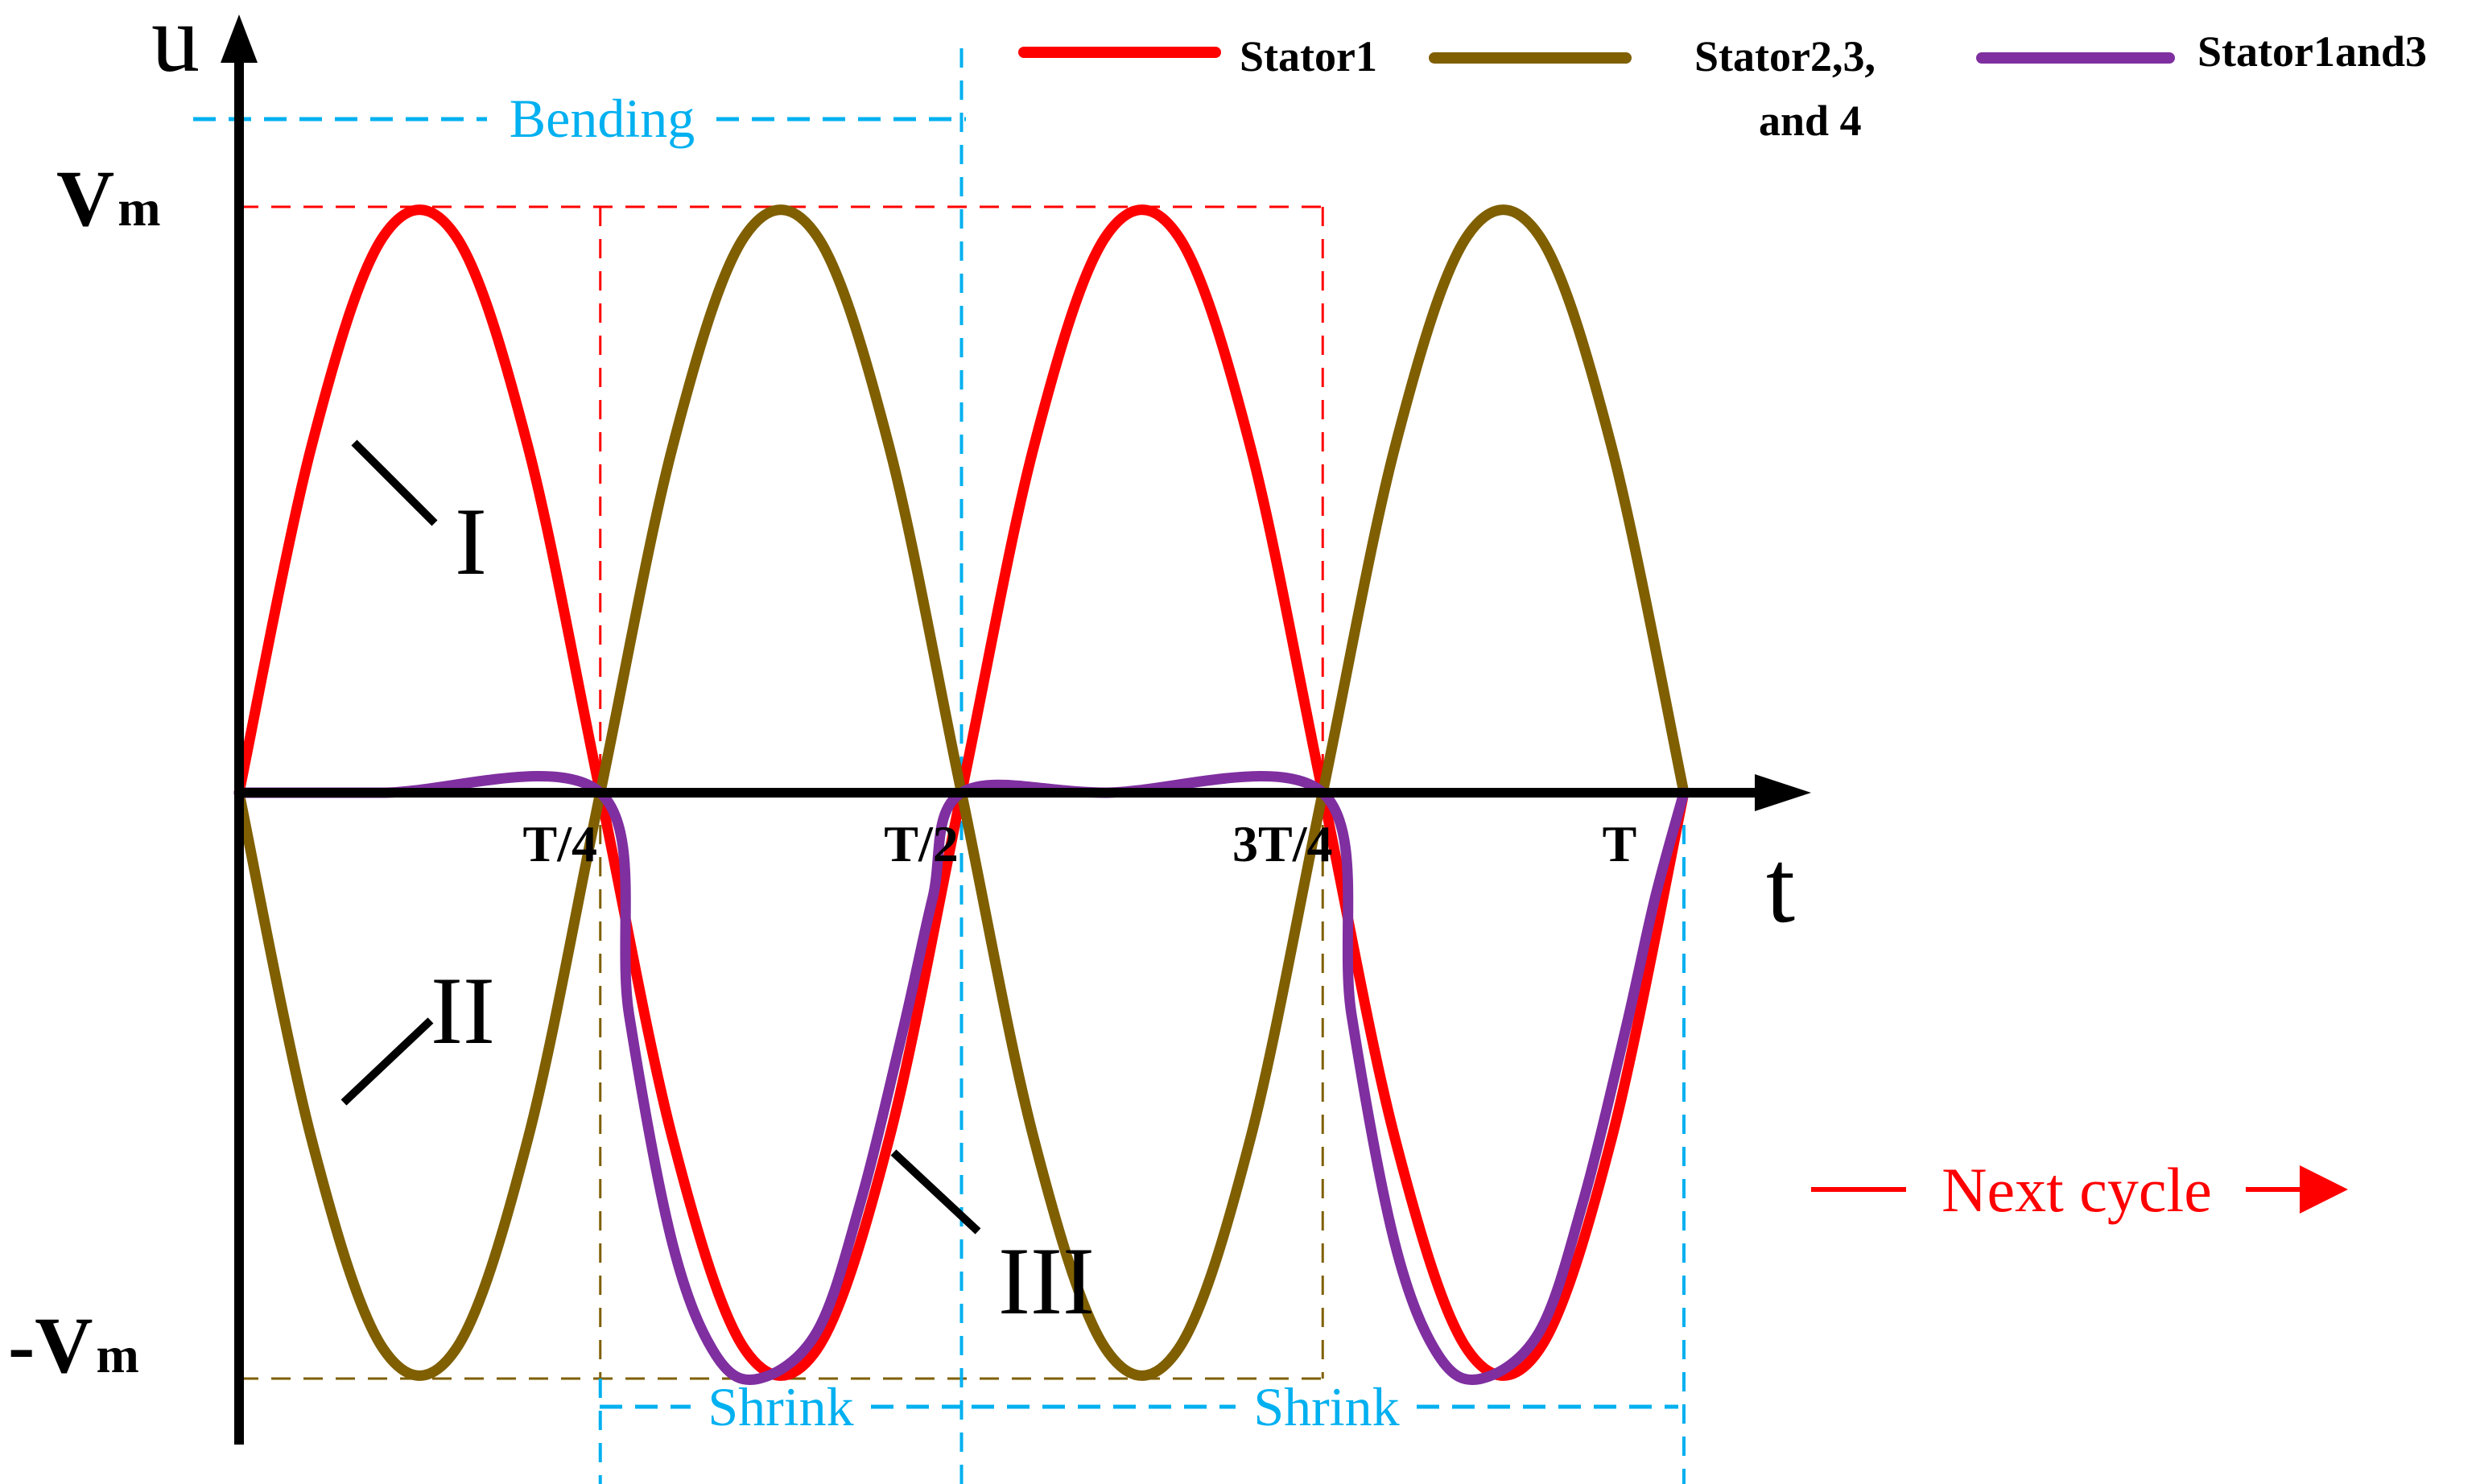 Image resolution: width=2480 pixels, height=1484 pixels. I want to click on curve-label-I: I, so click(471, 541).